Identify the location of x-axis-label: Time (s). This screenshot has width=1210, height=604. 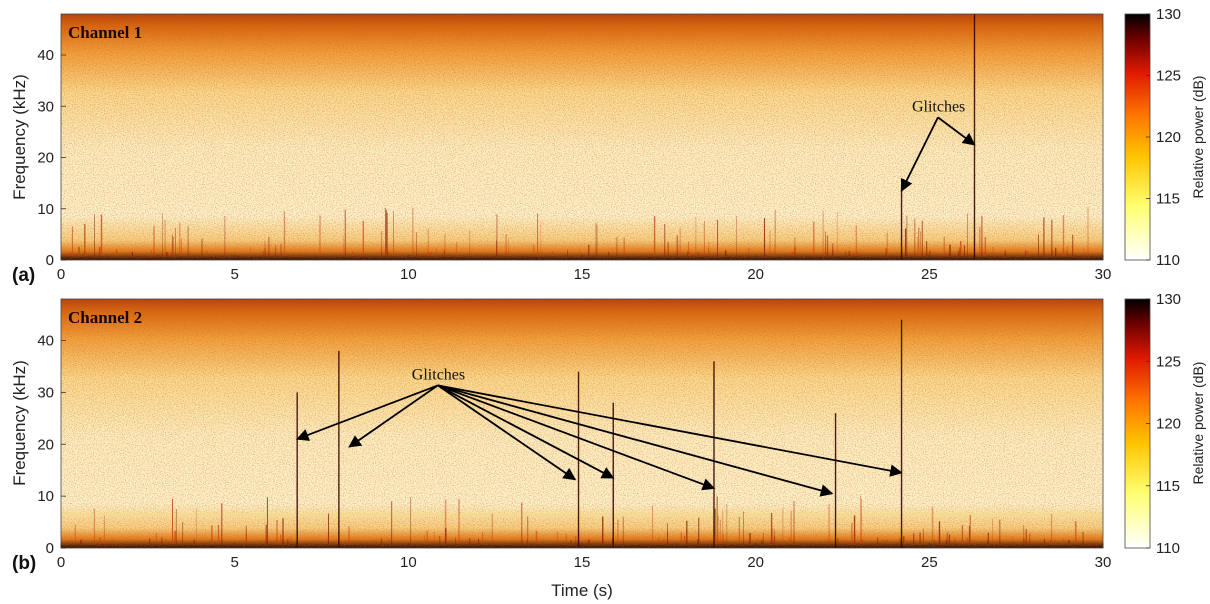
(582, 590).